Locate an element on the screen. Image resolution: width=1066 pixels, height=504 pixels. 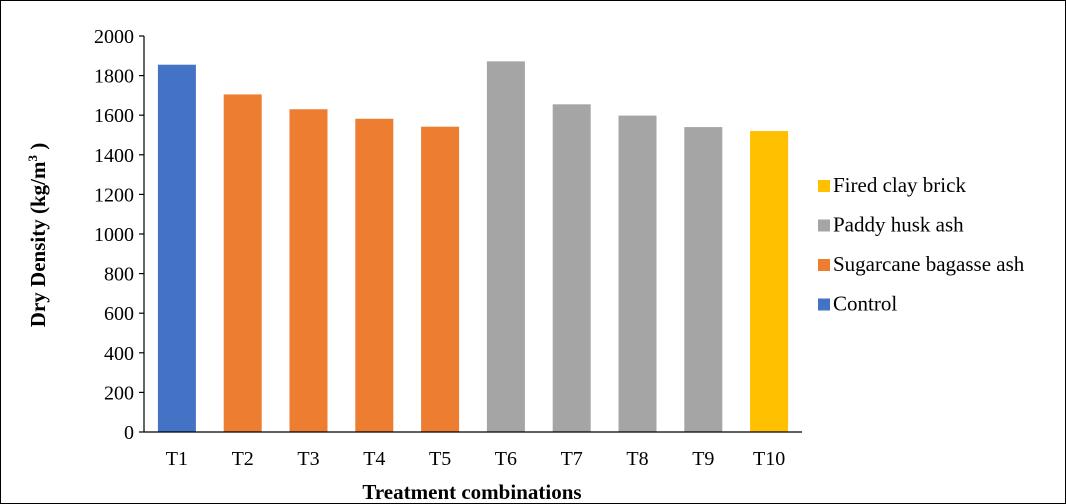
x-axis-ticks: T1 T2 T3 T4 T5 T6 T7 T8 T9 T10 is located at coordinates (475, 459).